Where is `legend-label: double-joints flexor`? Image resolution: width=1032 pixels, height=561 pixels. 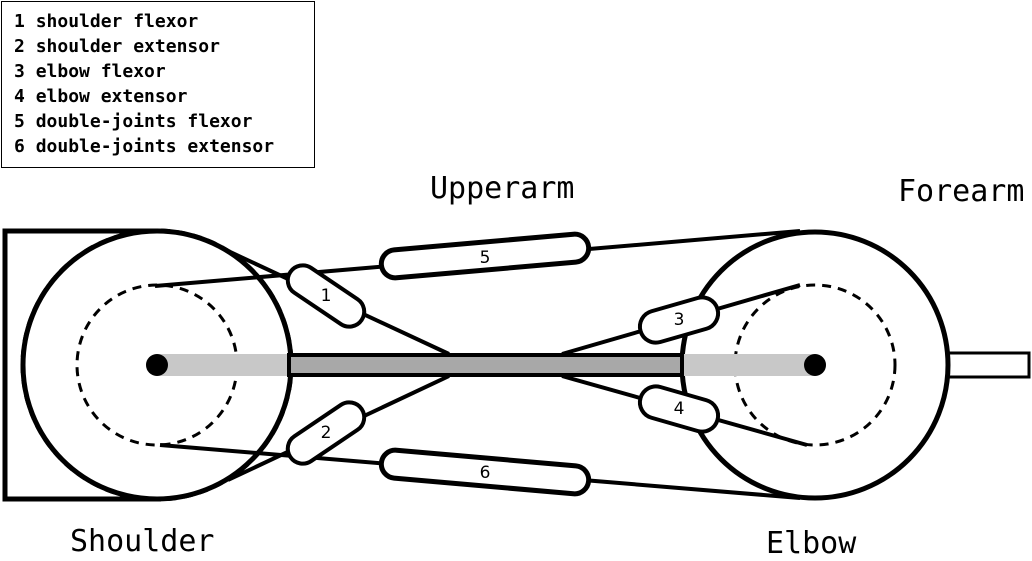
legend-label: double-joints flexor is located at coordinates (144, 121).